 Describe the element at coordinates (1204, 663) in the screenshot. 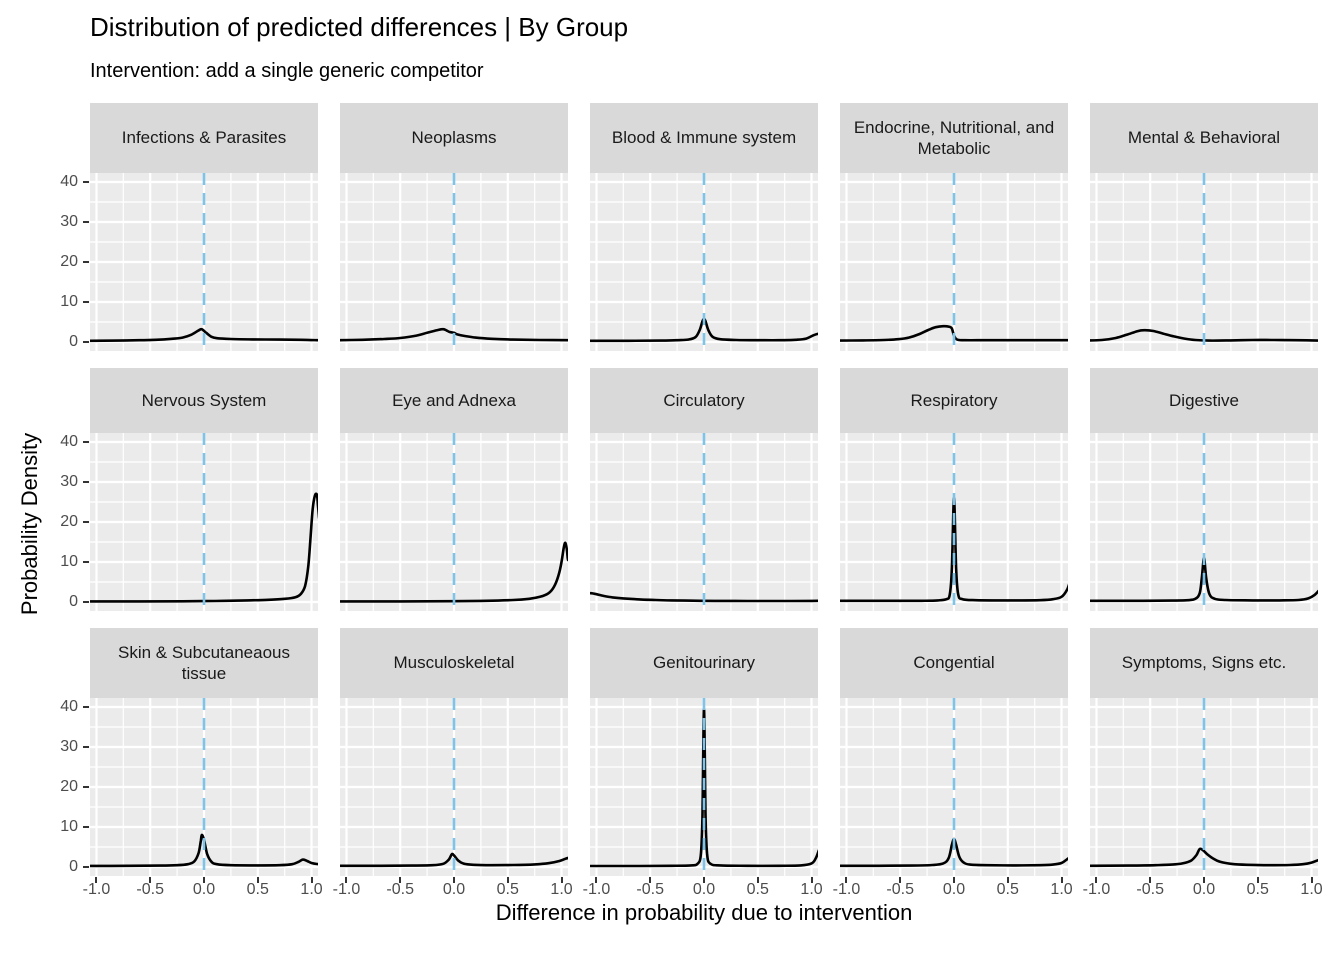

I see `facet-label: Symptoms, Signs etc.` at that location.